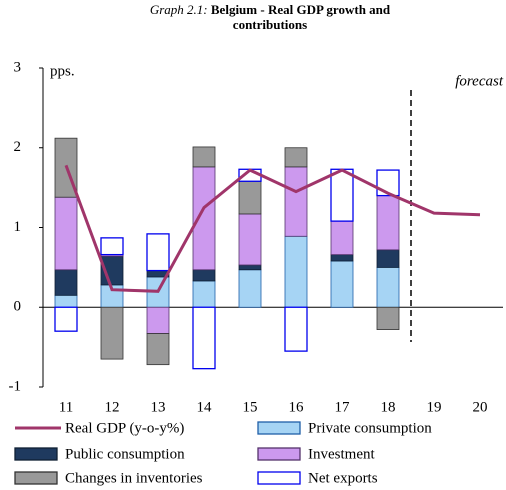  I want to click on y-tick-label: 0, so click(18, 307).